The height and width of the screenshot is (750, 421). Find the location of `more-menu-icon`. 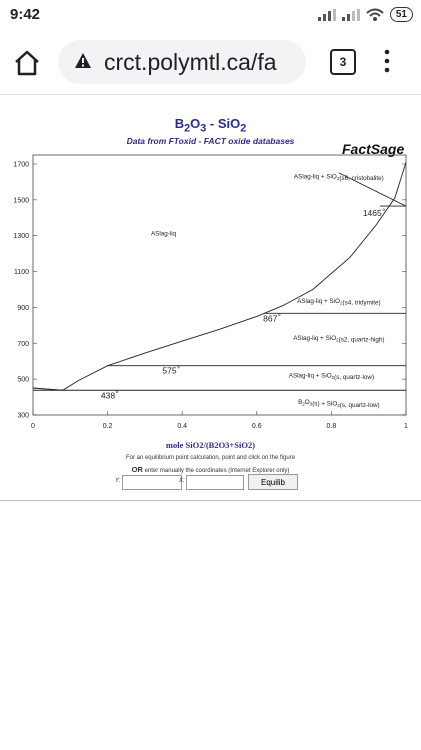

more-menu-icon is located at coordinates (387, 61).